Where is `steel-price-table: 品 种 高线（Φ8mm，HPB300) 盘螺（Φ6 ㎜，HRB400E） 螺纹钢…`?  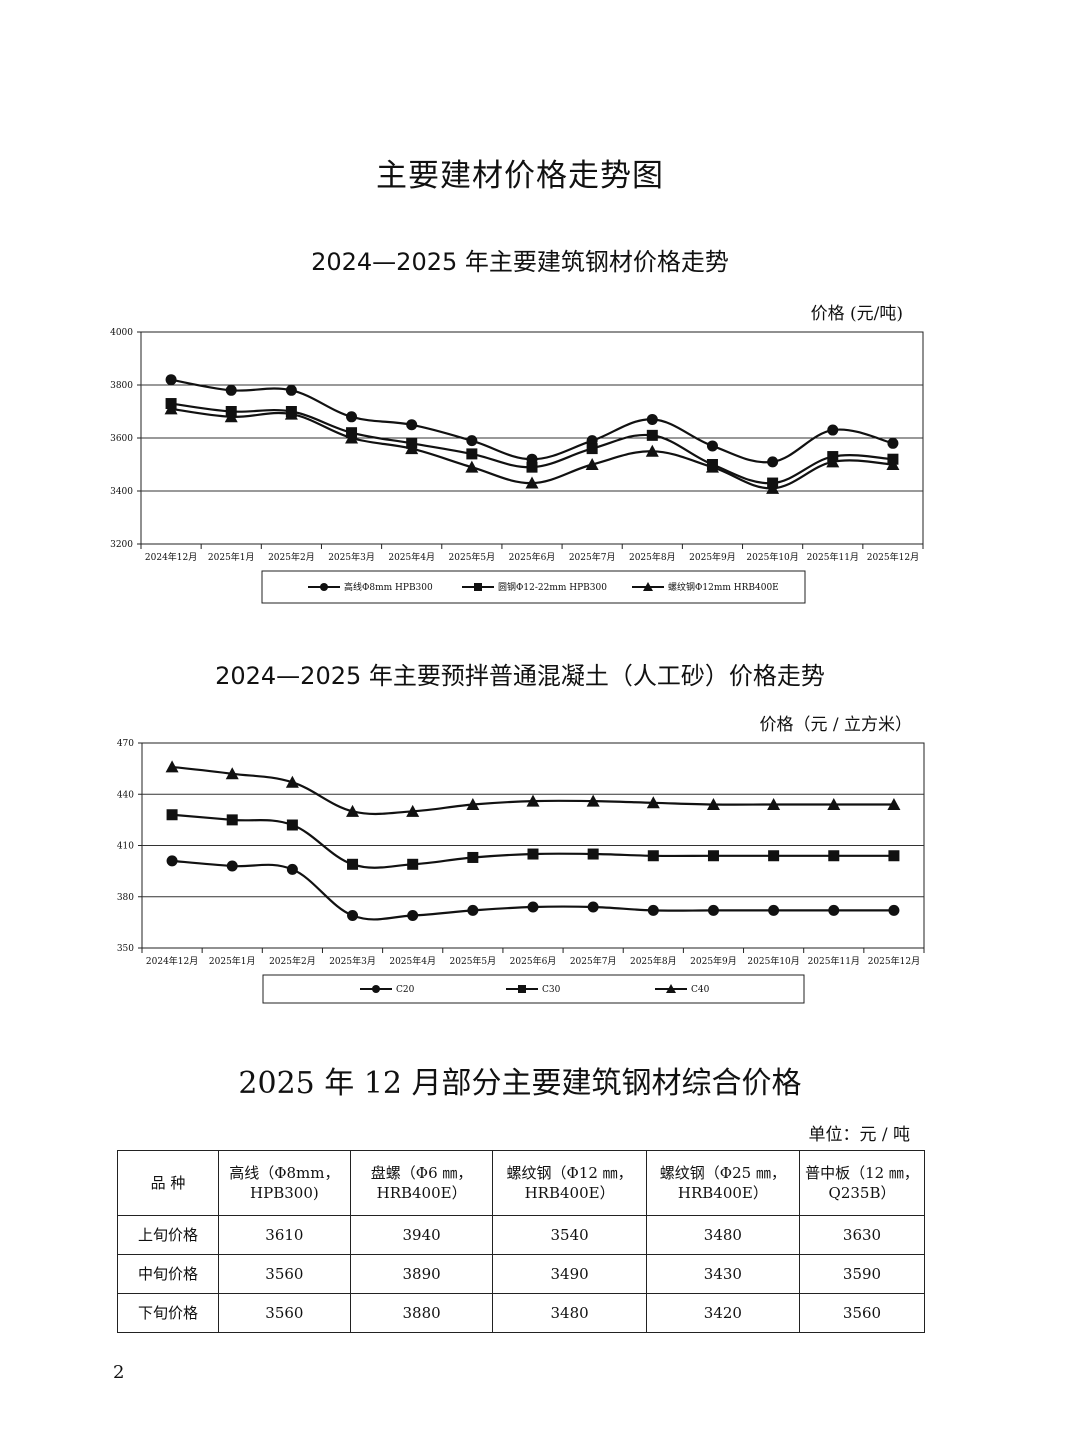
steel-price-table: 品 种 高线（Φ8mm，HPB300) 盘螺（Φ6 ㎜，HRB400E） 螺纹钢… is located at coordinates (521, 1241).